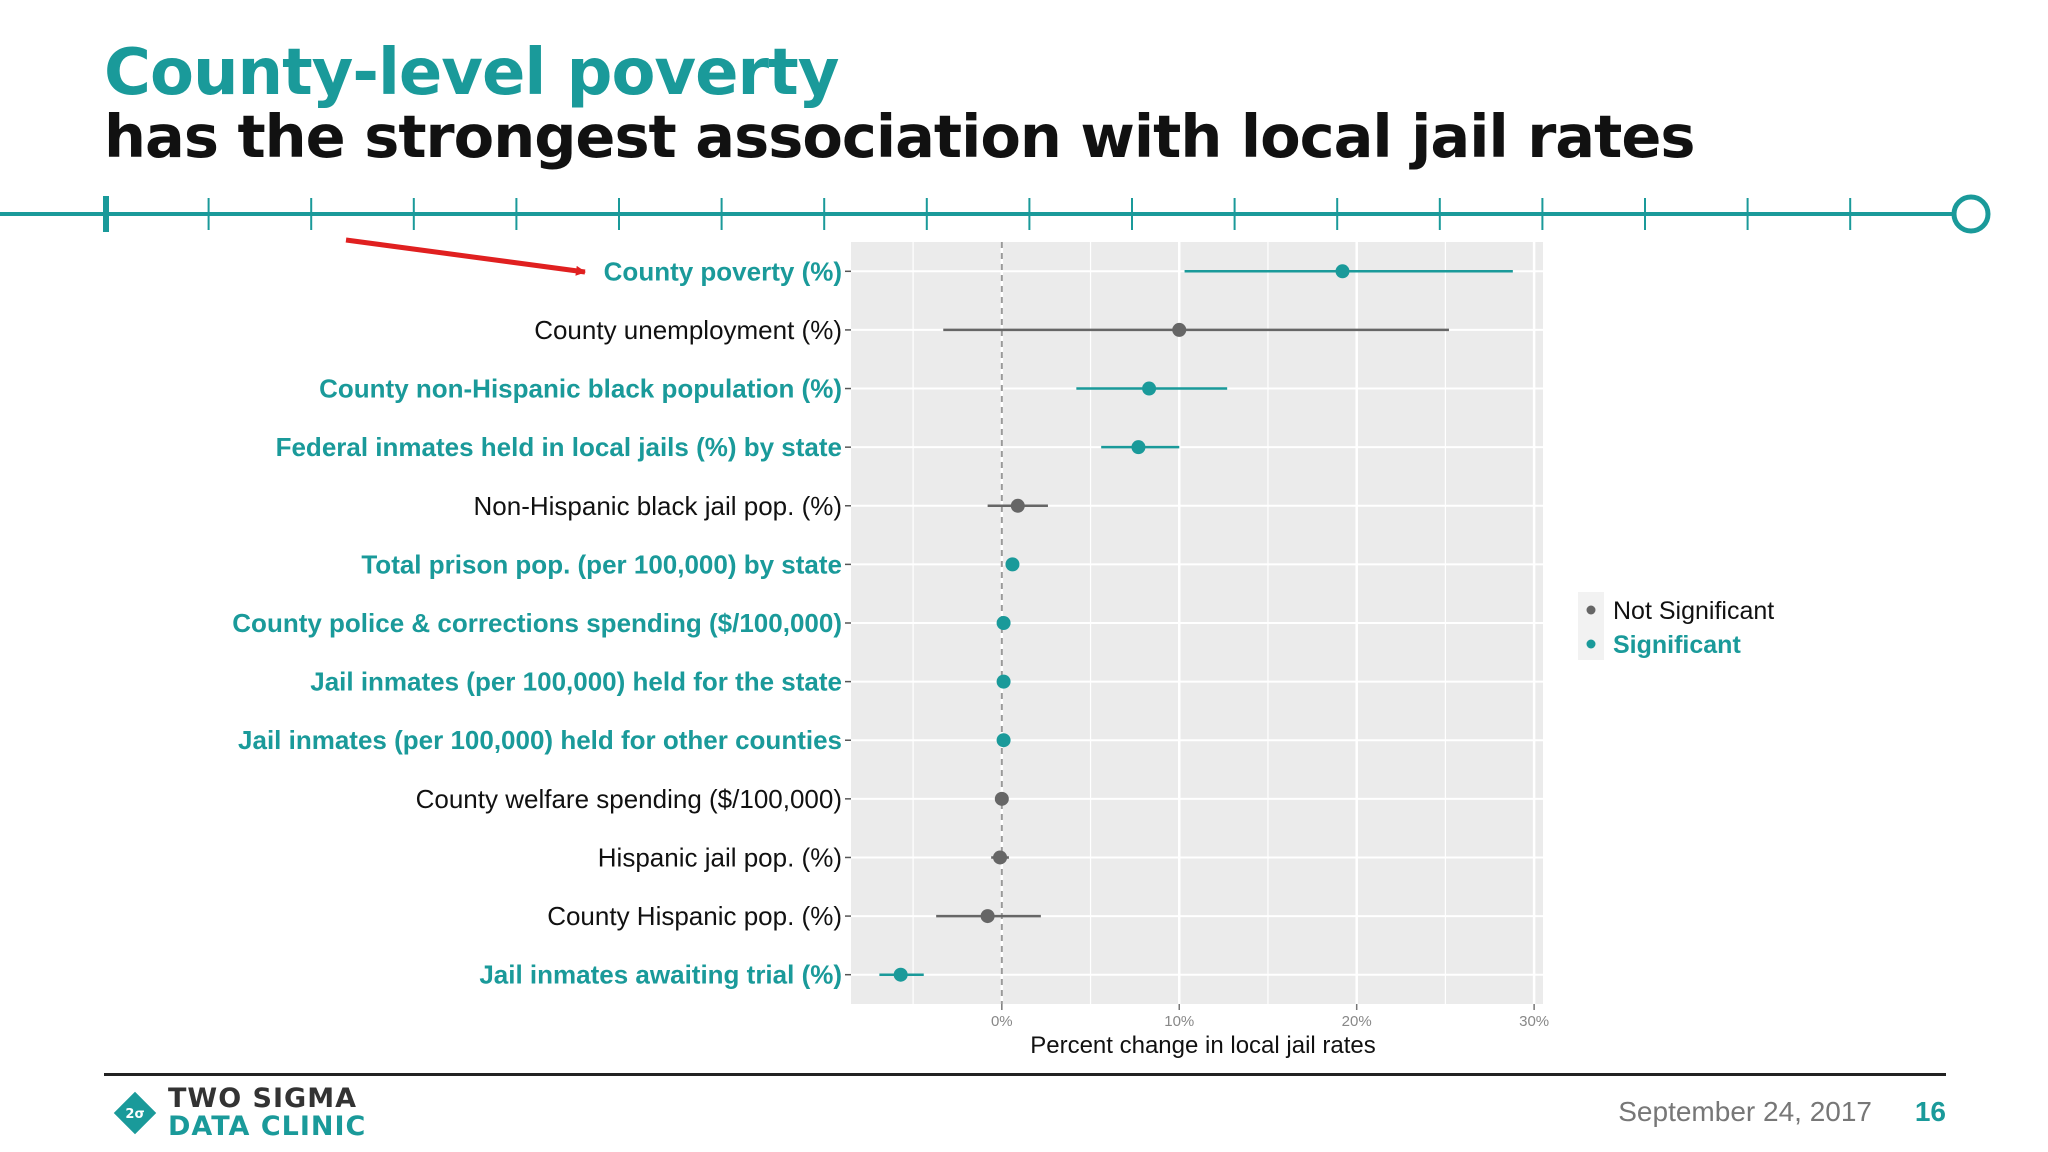 The image size is (2048, 1152). I want to click on timeline-decoration, so click(995, 214).